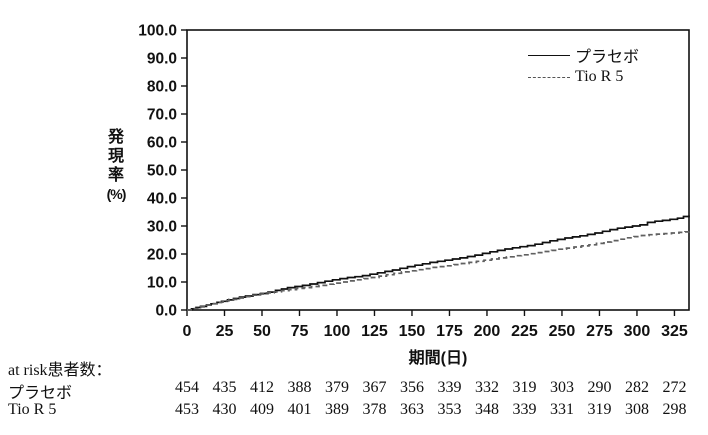 Image resolution: width=708 pixels, height=435 pixels. I want to click on y-tick-label: 90.0, so click(162, 59).